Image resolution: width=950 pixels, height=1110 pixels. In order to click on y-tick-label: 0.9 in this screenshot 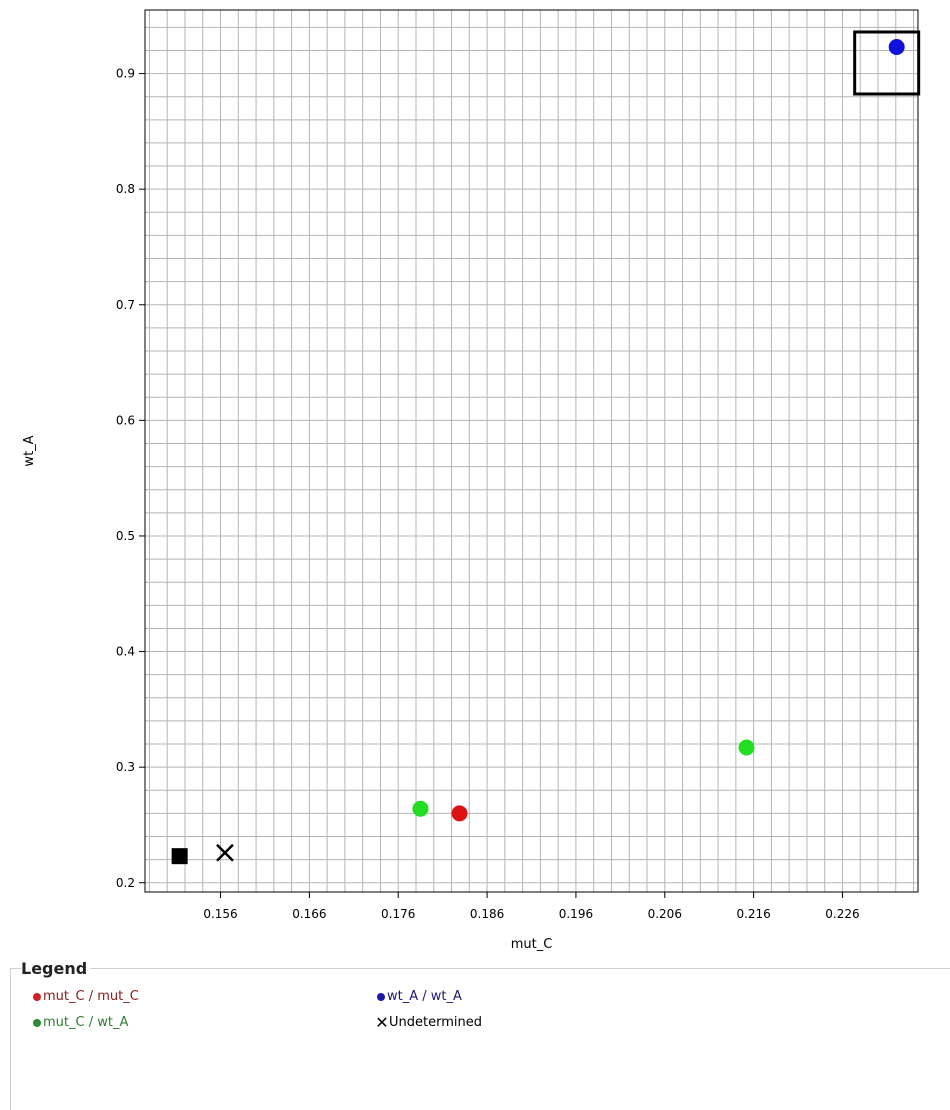, I will do `click(125, 74)`.